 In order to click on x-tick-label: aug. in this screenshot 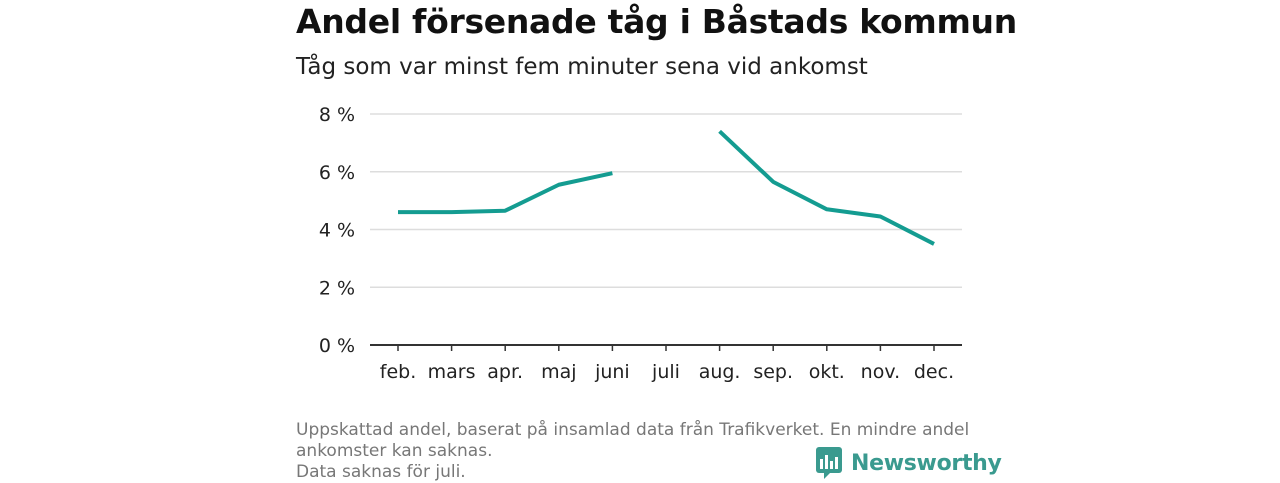, I will do `click(720, 372)`.